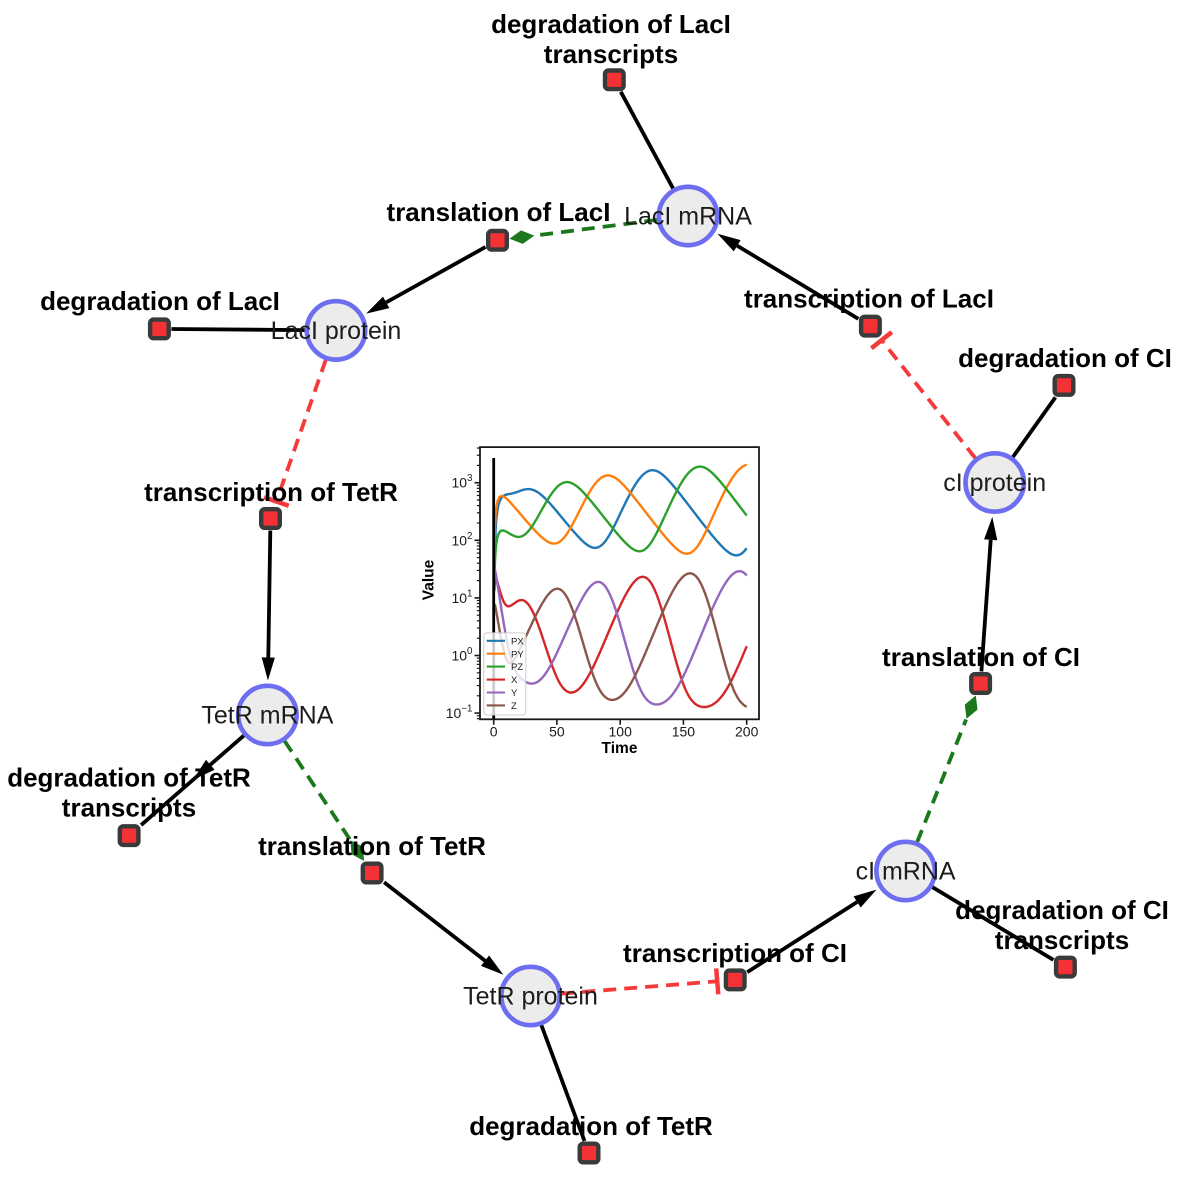 Image resolution: width=1189 pixels, height=1200 pixels. Describe the element at coordinates (514, 680) in the screenshot. I see `svg-text: X` at that location.